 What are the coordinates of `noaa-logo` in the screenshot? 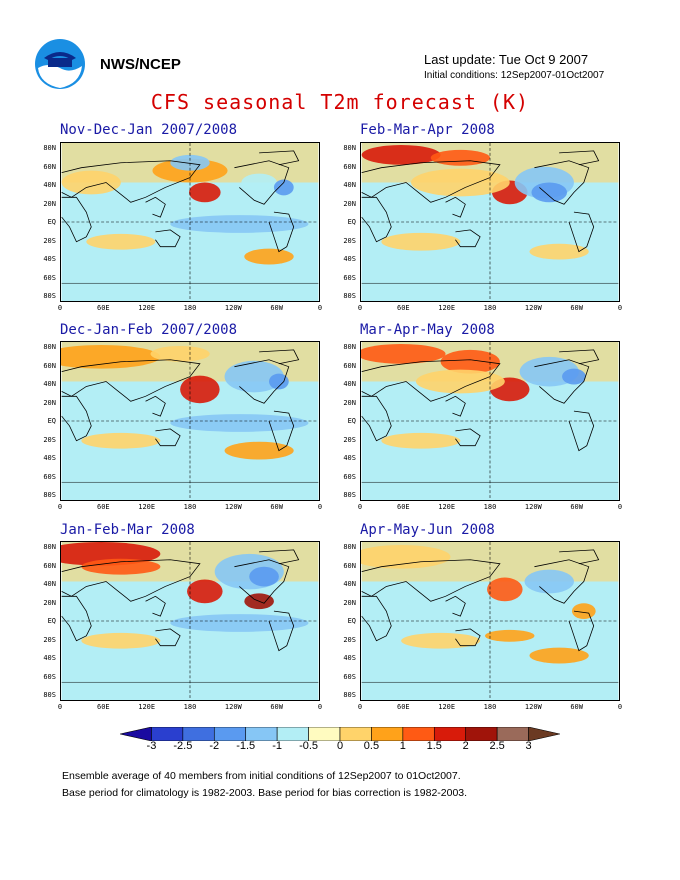 It's located at (60, 64).